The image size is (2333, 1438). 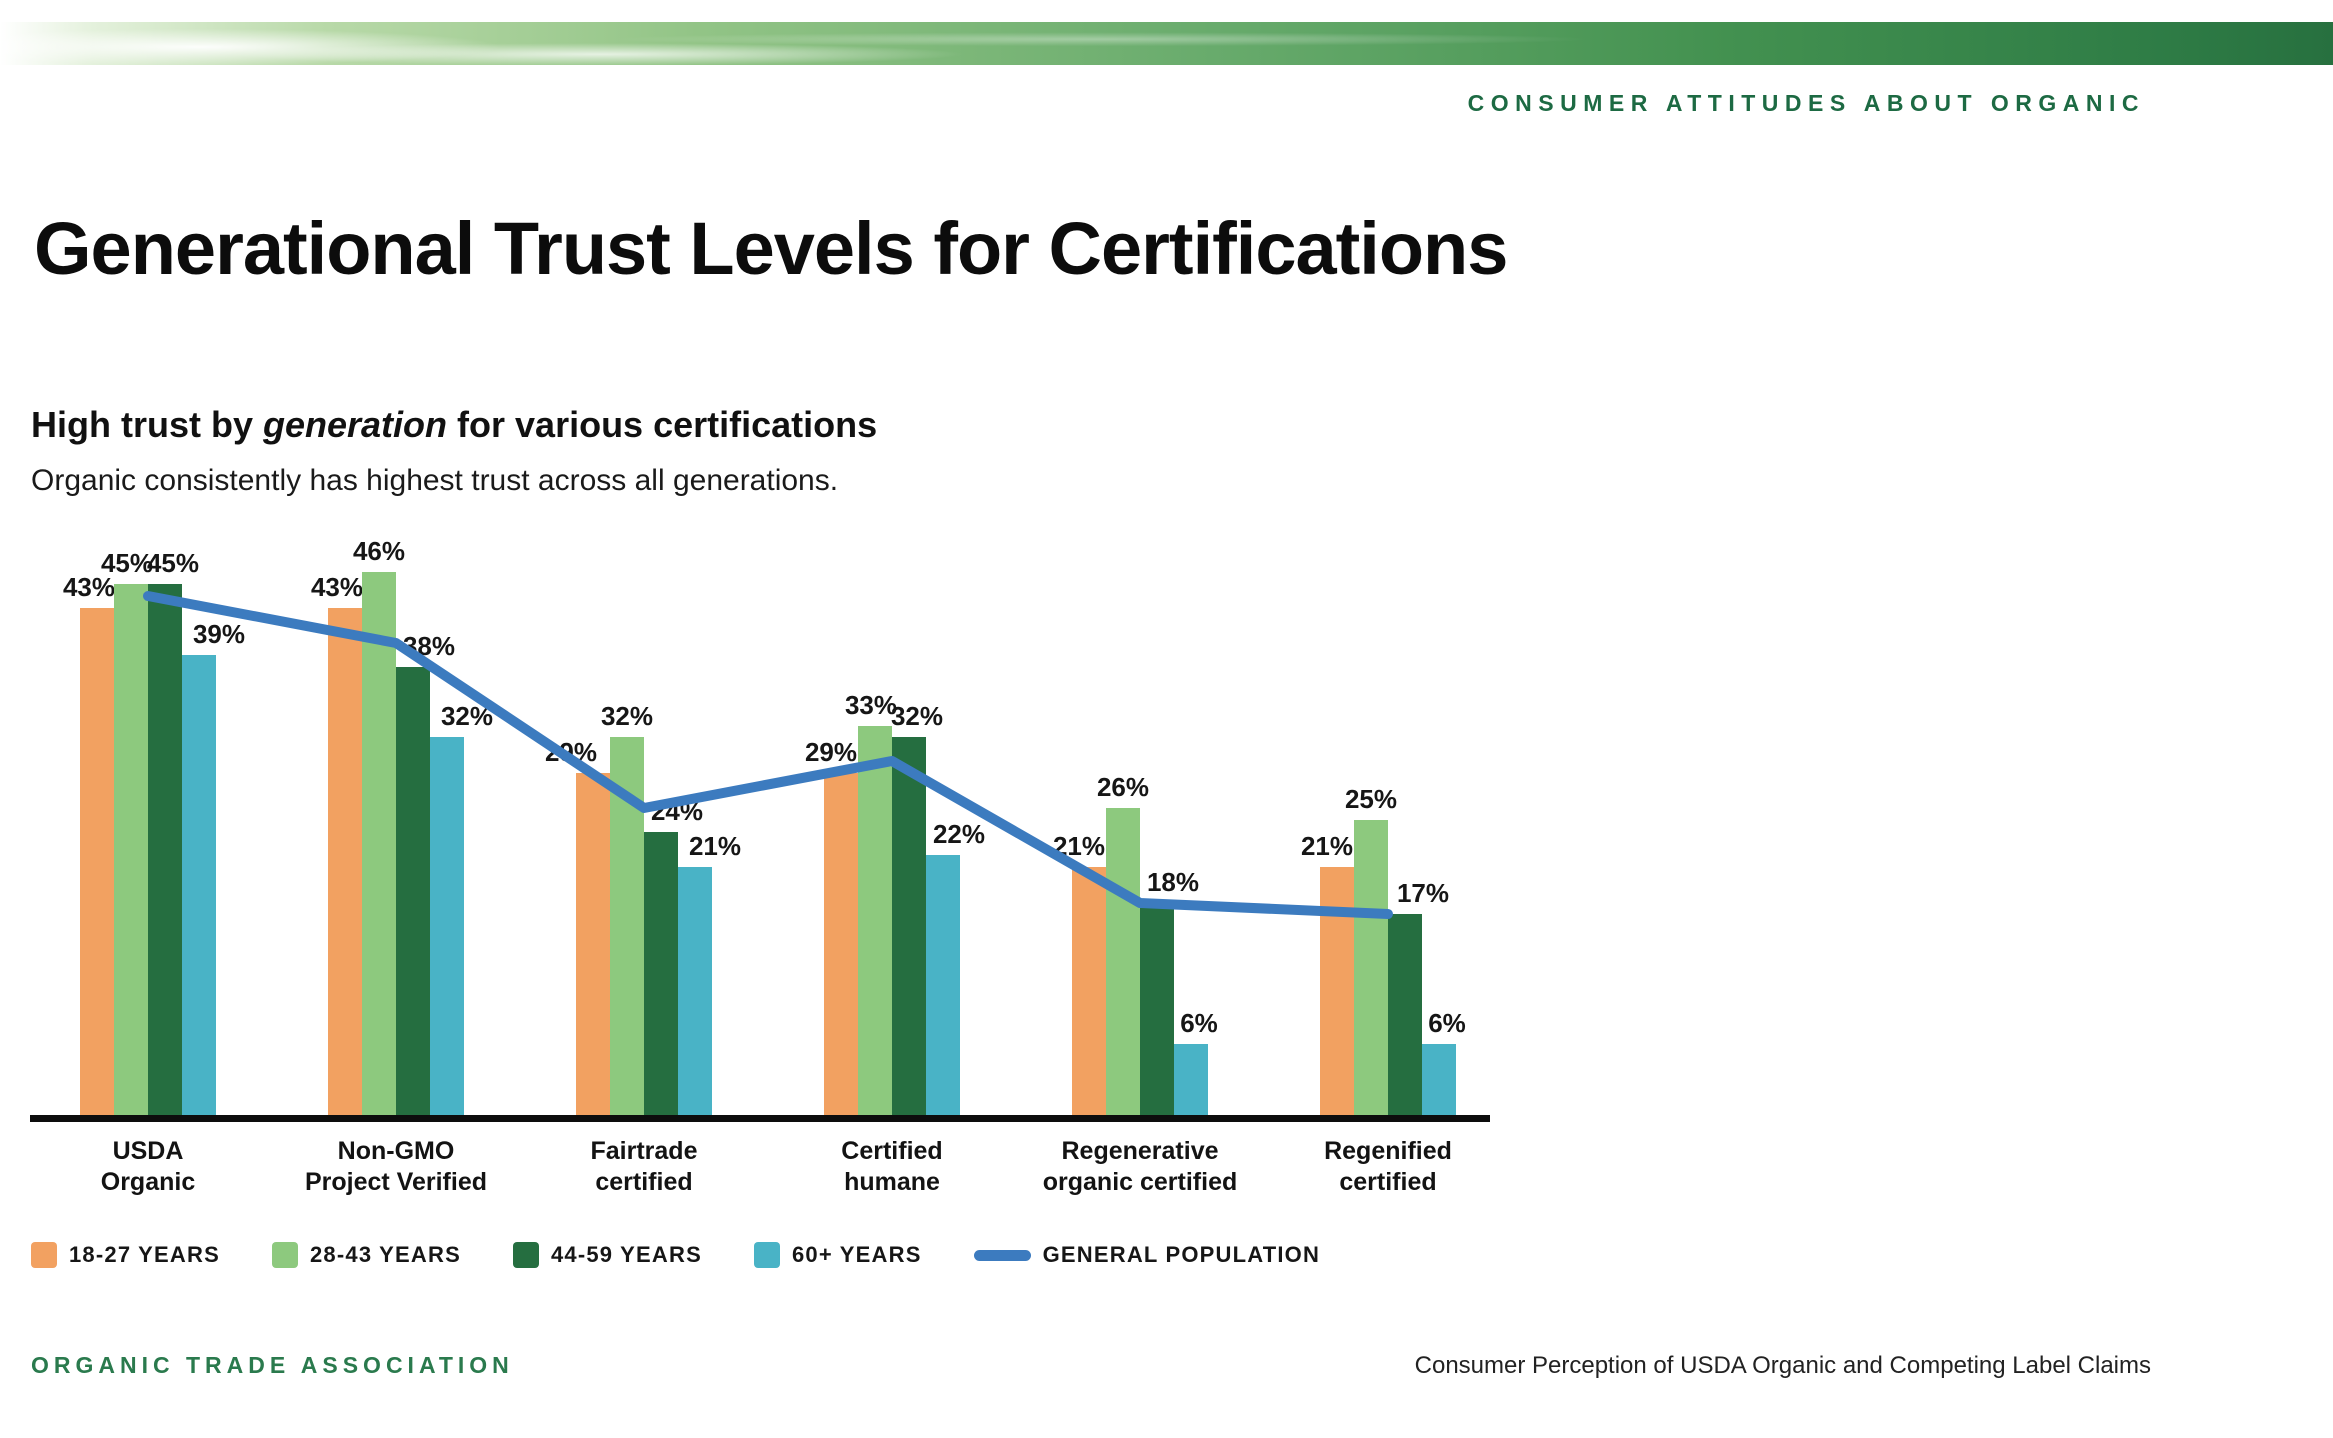 I want to click on category-label-line1: USDA, so click(x=148, y=1151).